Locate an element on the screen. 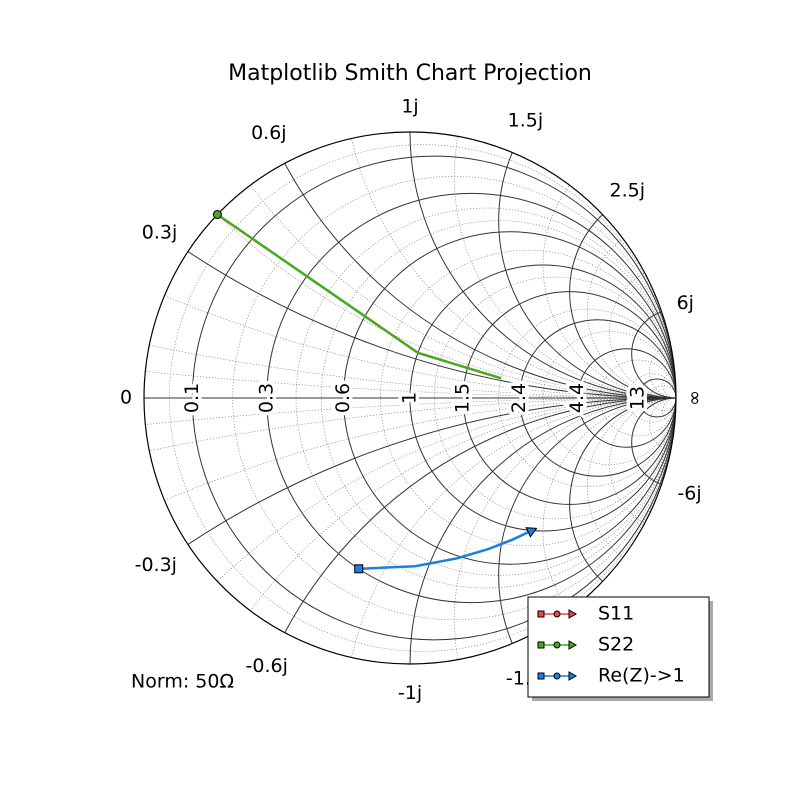 This screenshot has height=801, width=800. imag-tick-label: -1j is located at coordinates (410, 693).